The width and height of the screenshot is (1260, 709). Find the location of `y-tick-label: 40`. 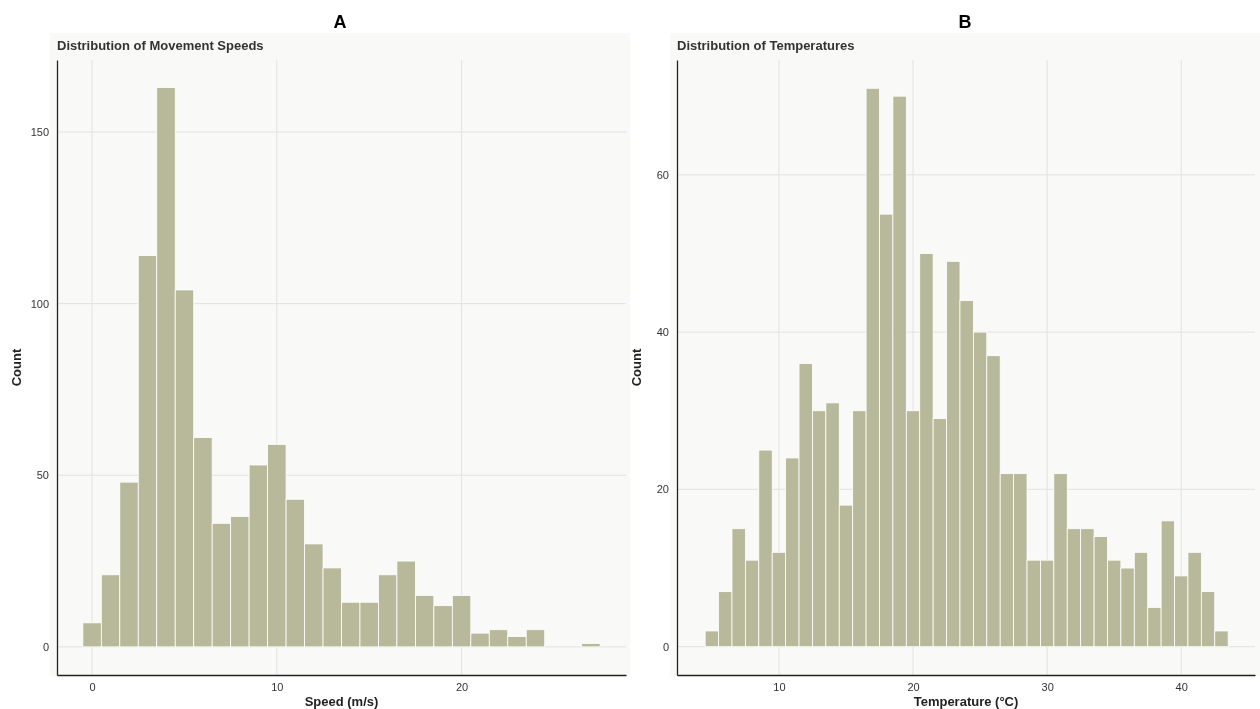

y-tick-label: 40 is located at coordinates (662, 332).